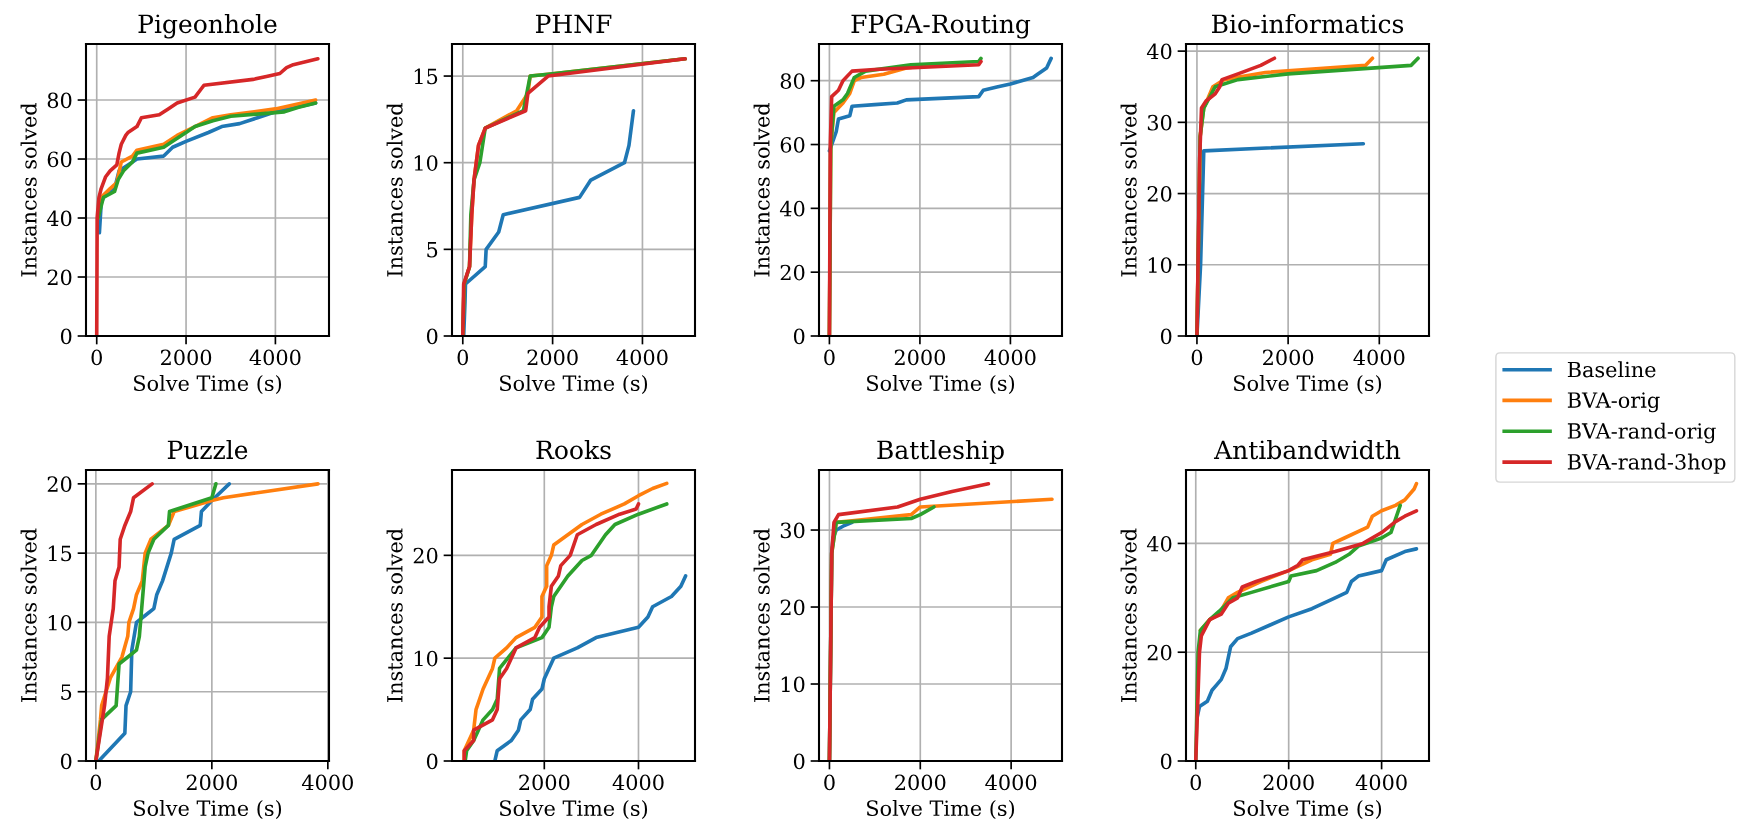 The image size is (1754, 835). I want to click on legend-label: BVA-orig, so click(1613, 402).